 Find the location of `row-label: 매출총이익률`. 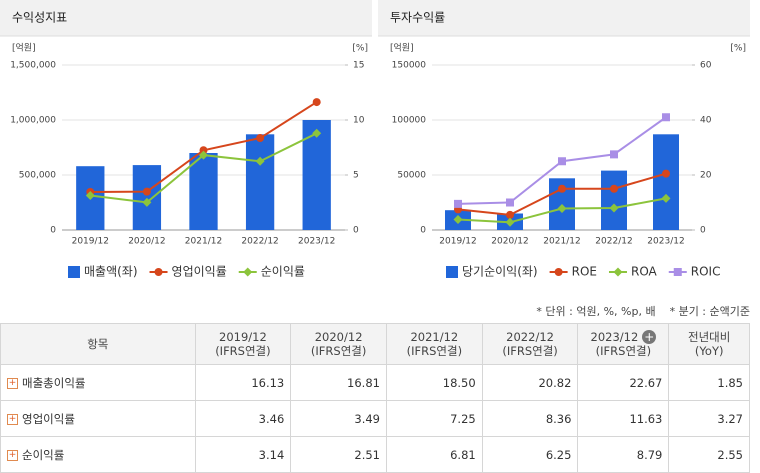

row-label: 매출총이익률 is located at coordinates (54, 382).